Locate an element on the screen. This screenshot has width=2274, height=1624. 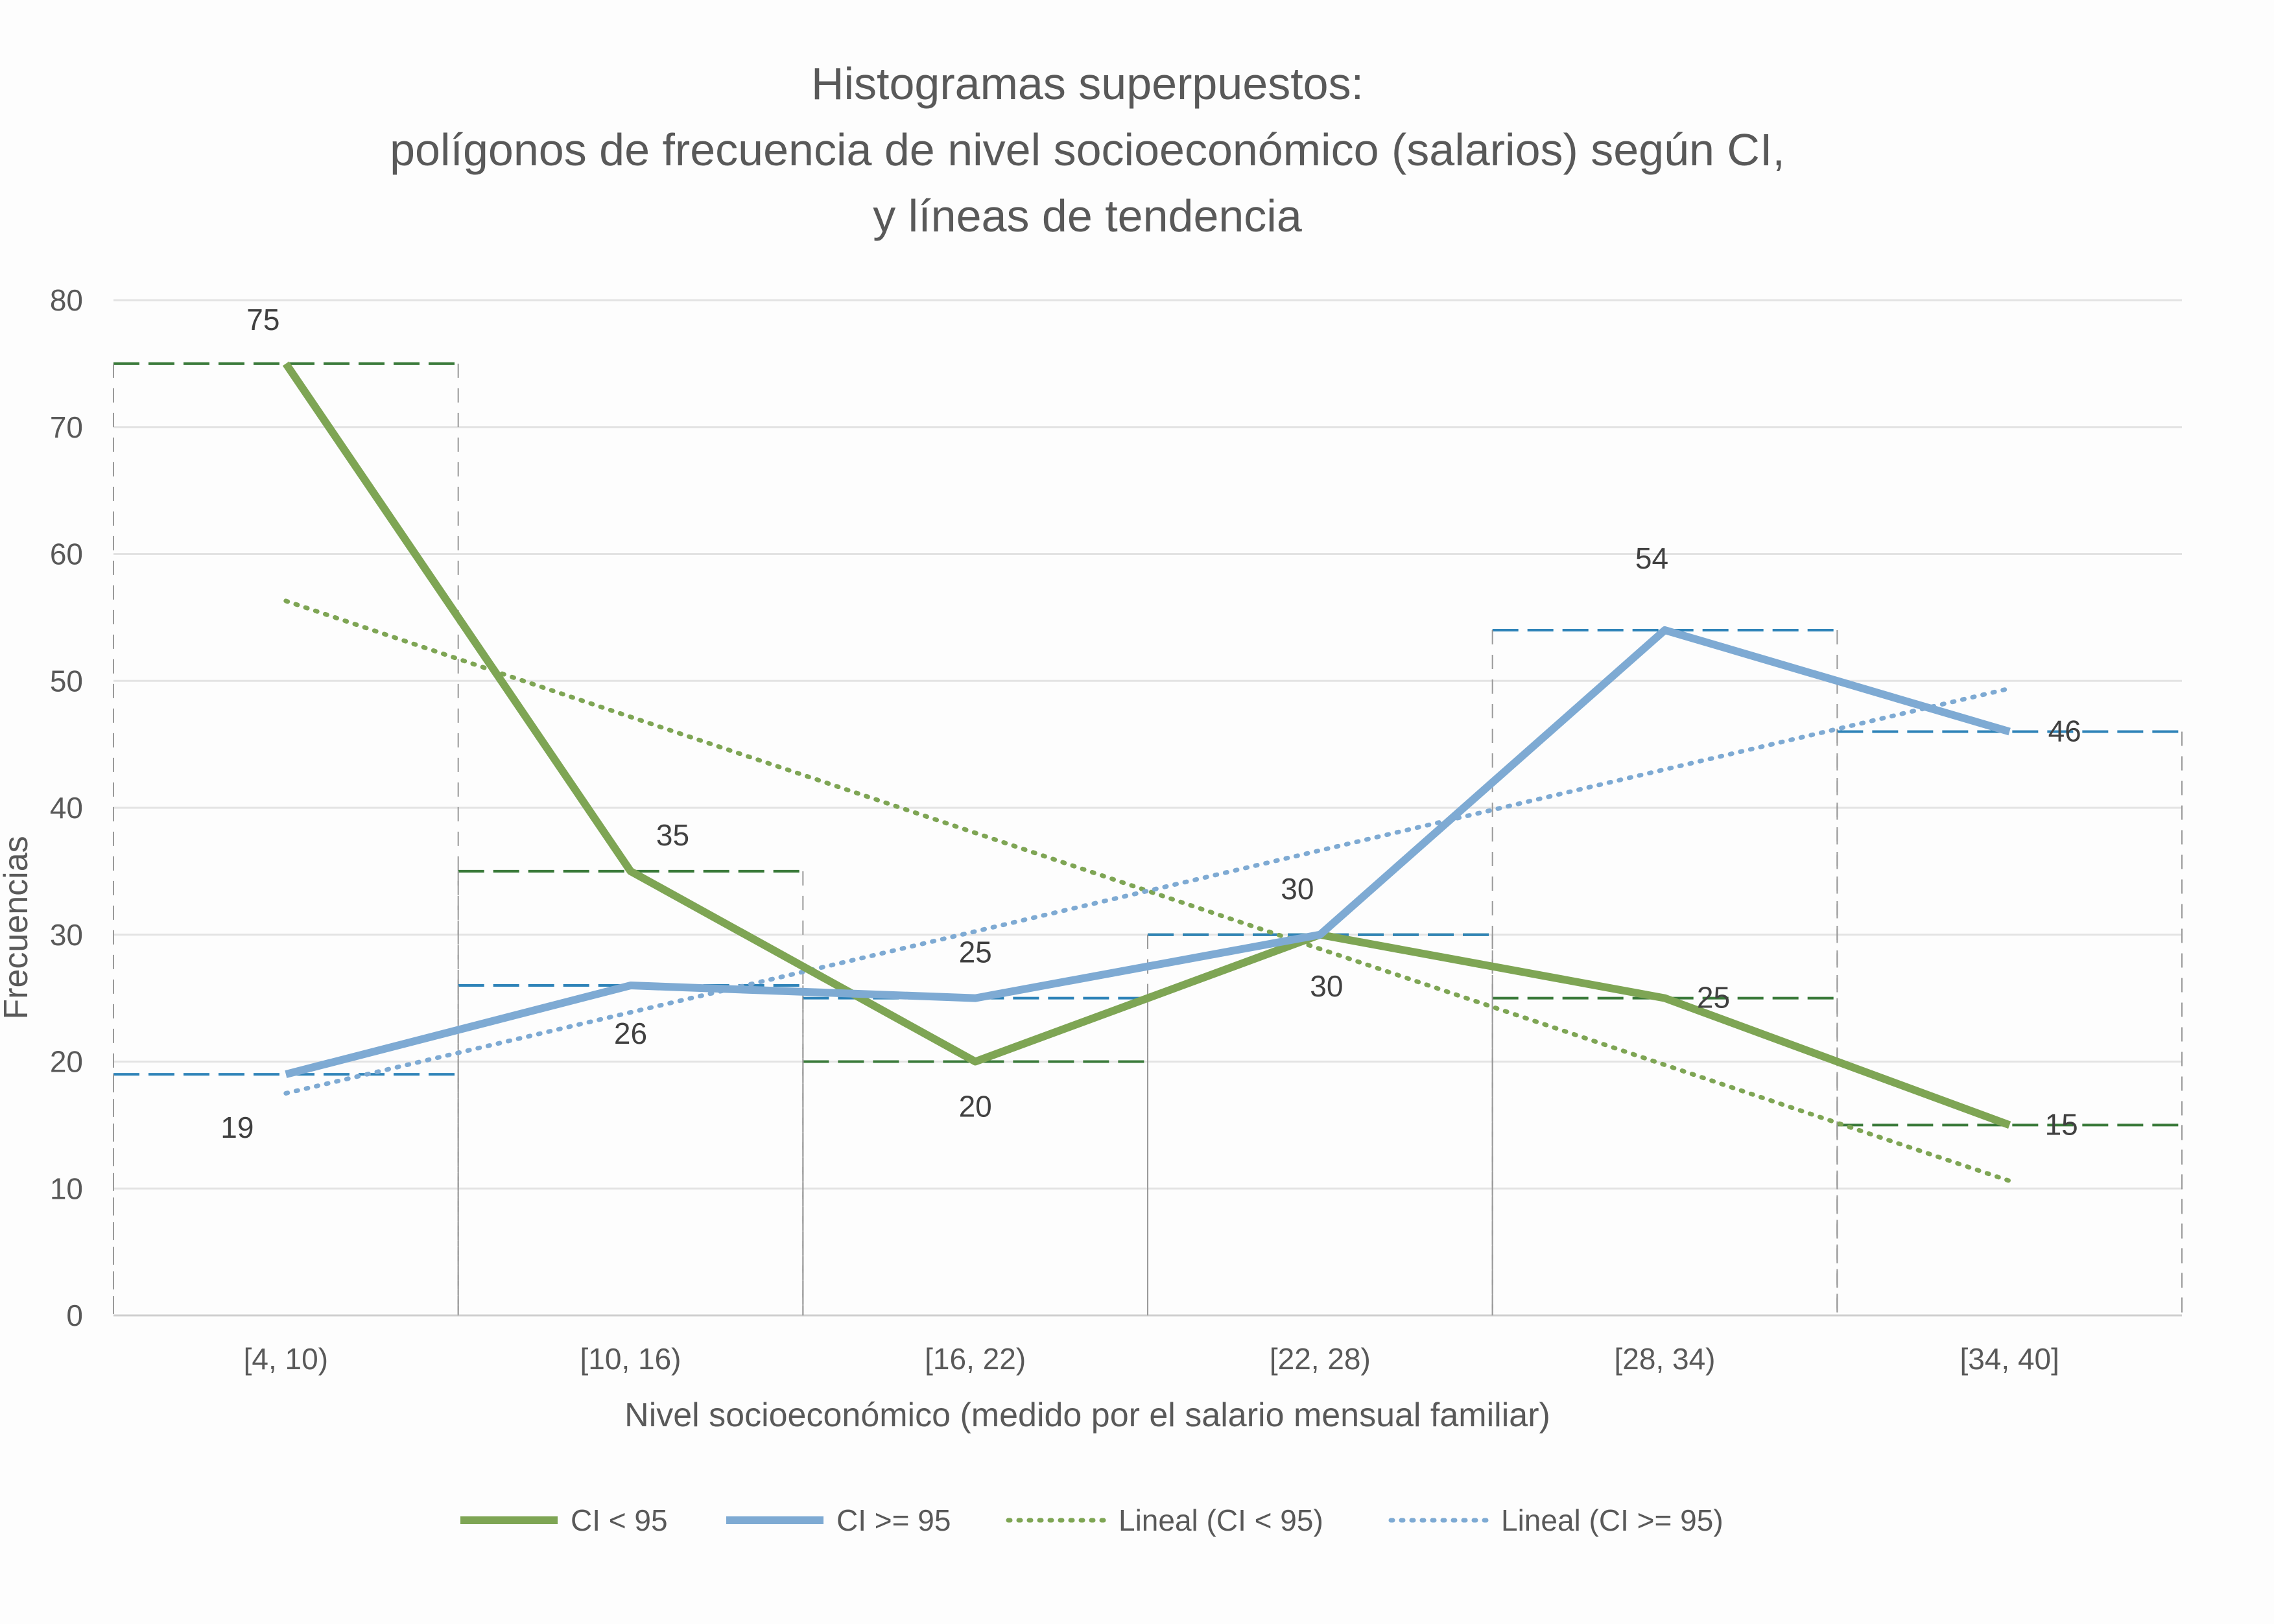
data-label: 26 is located at coordinates (630, 1033).